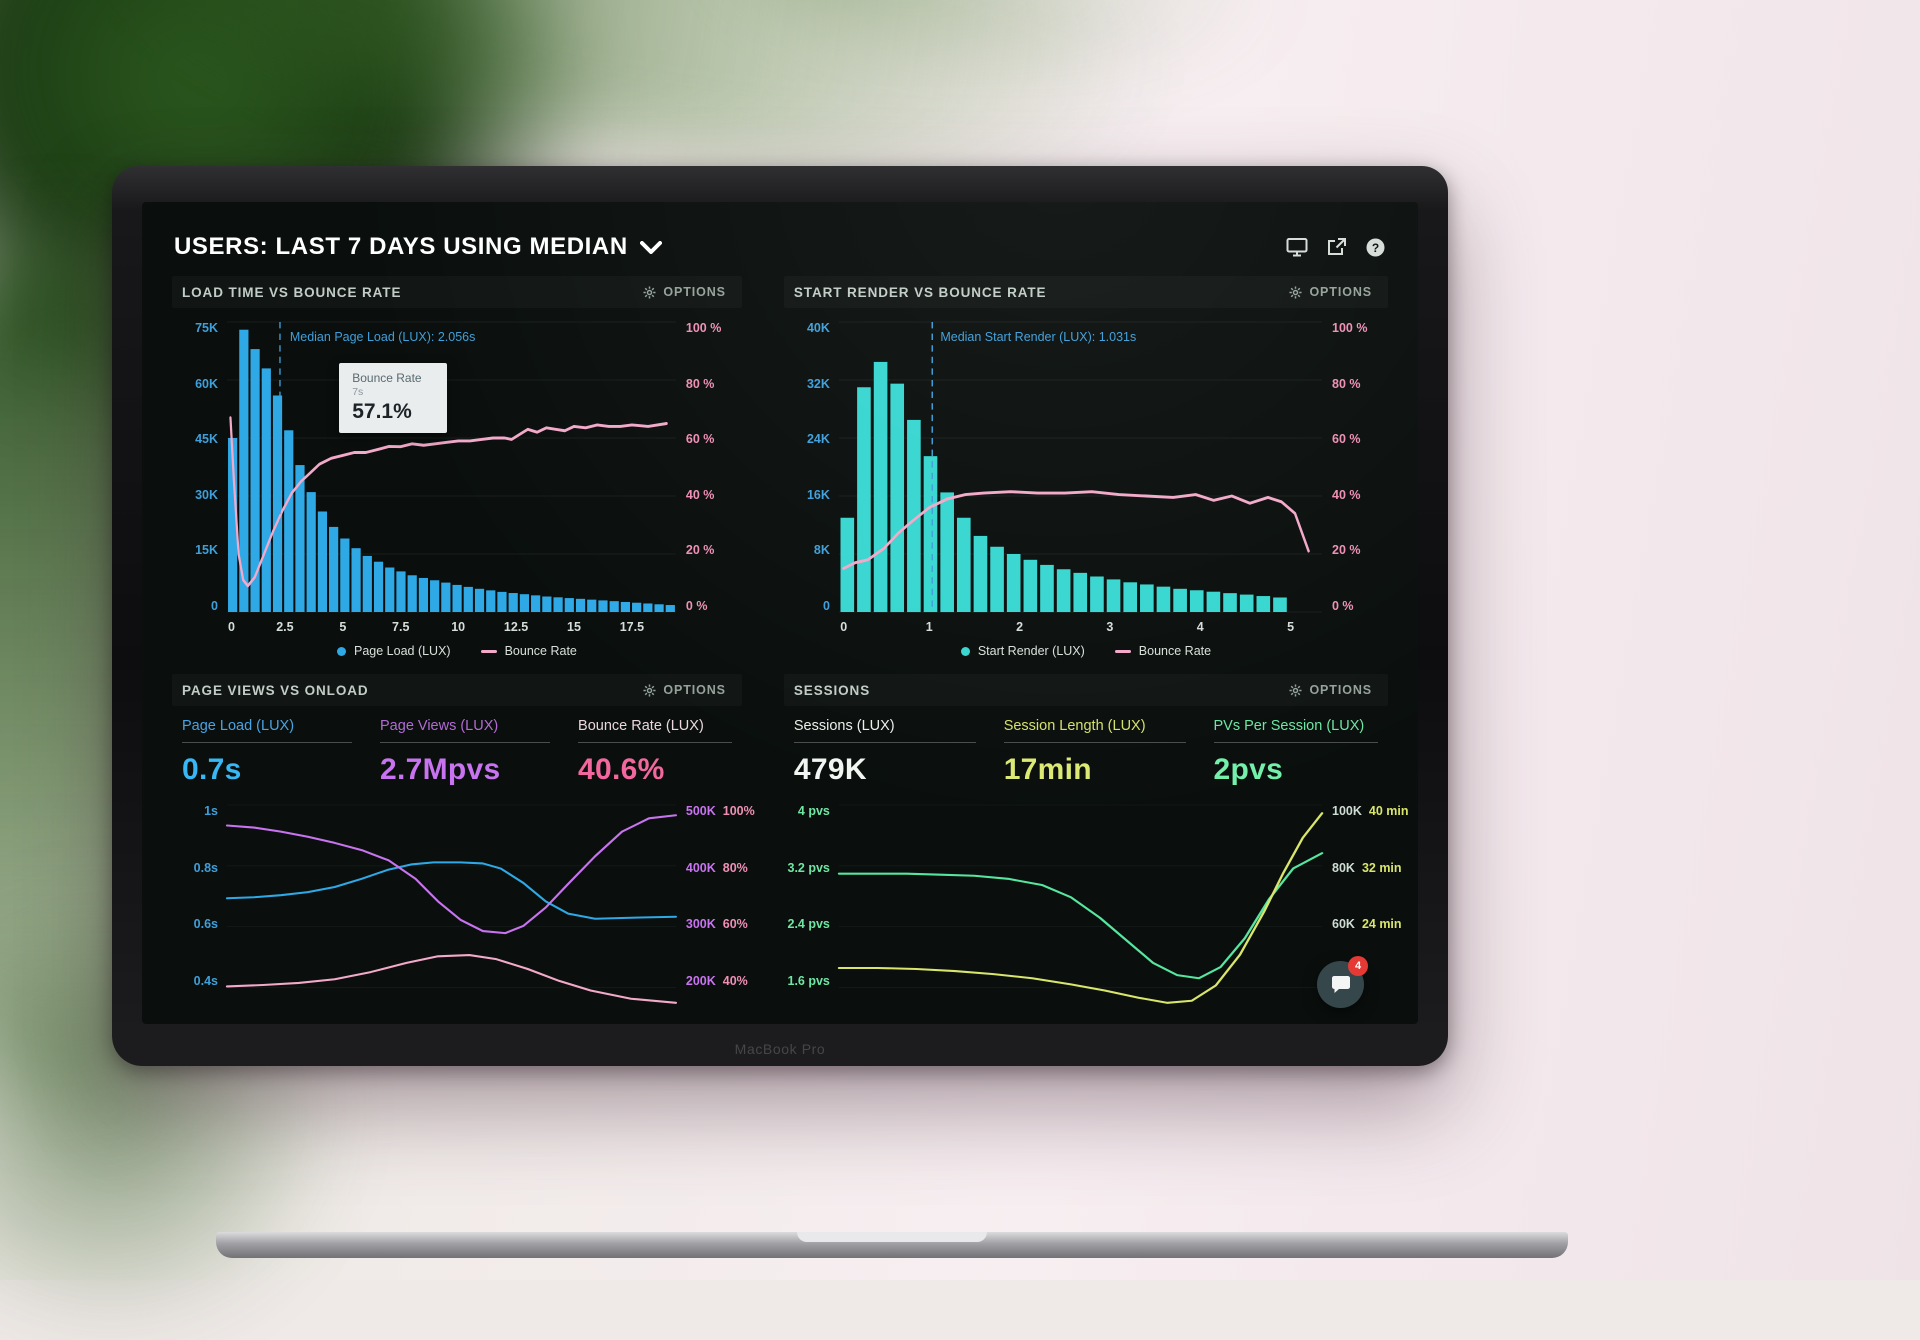 The width and height of the screenshot is (1920, 1340). I want to click on x-tick: 12.5, so click(516, 627).